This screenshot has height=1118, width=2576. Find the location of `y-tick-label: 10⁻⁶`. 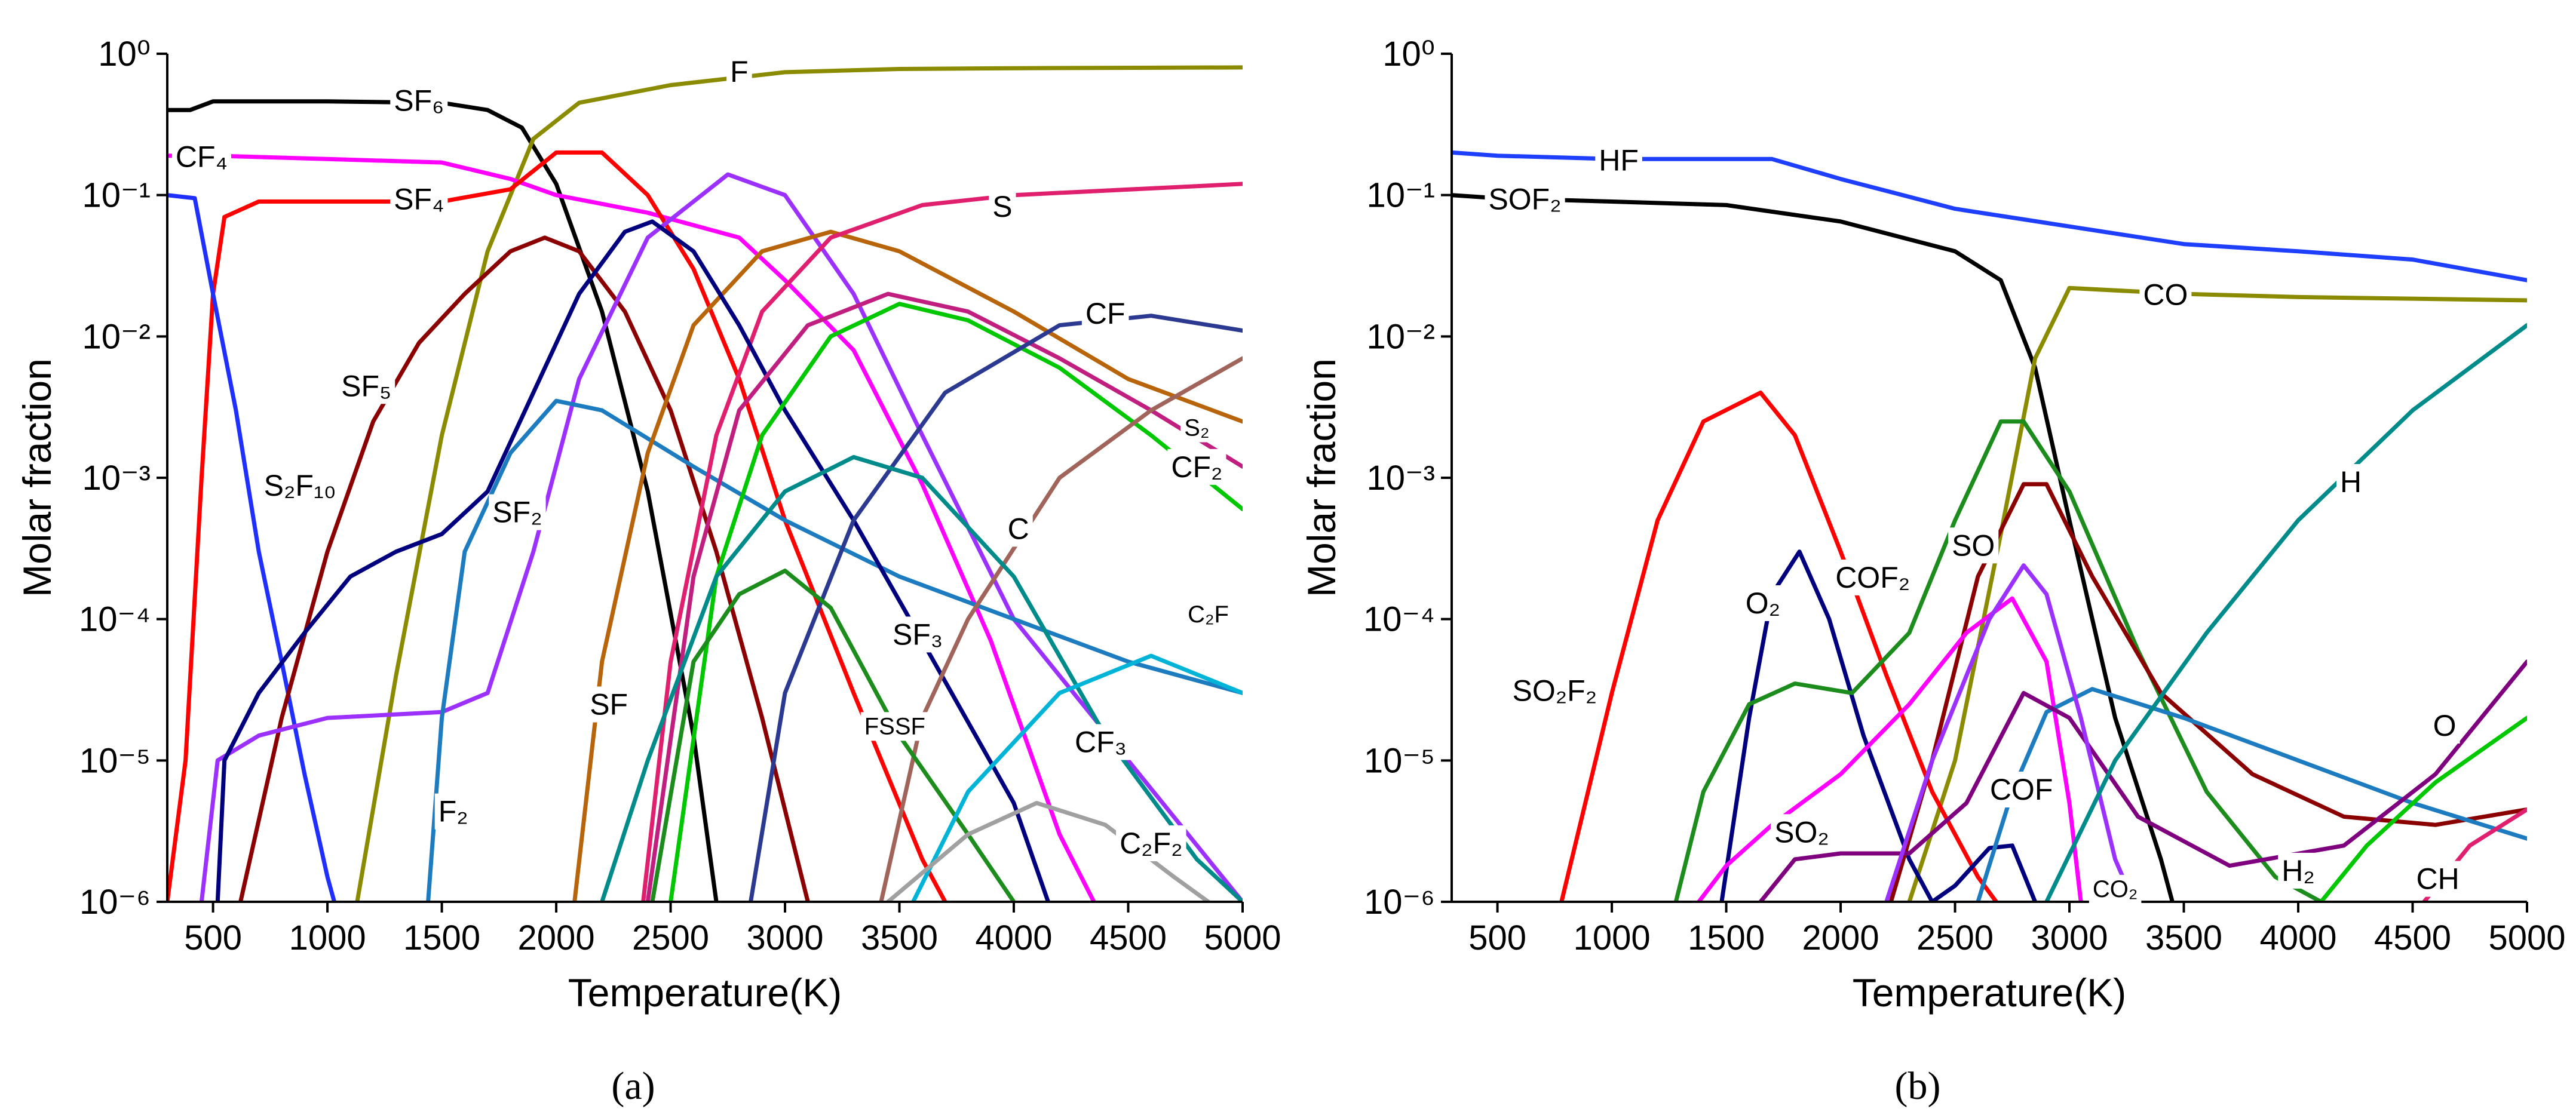

y-tick-label: 10⁻⁶ is located at coordinates (115, 903).